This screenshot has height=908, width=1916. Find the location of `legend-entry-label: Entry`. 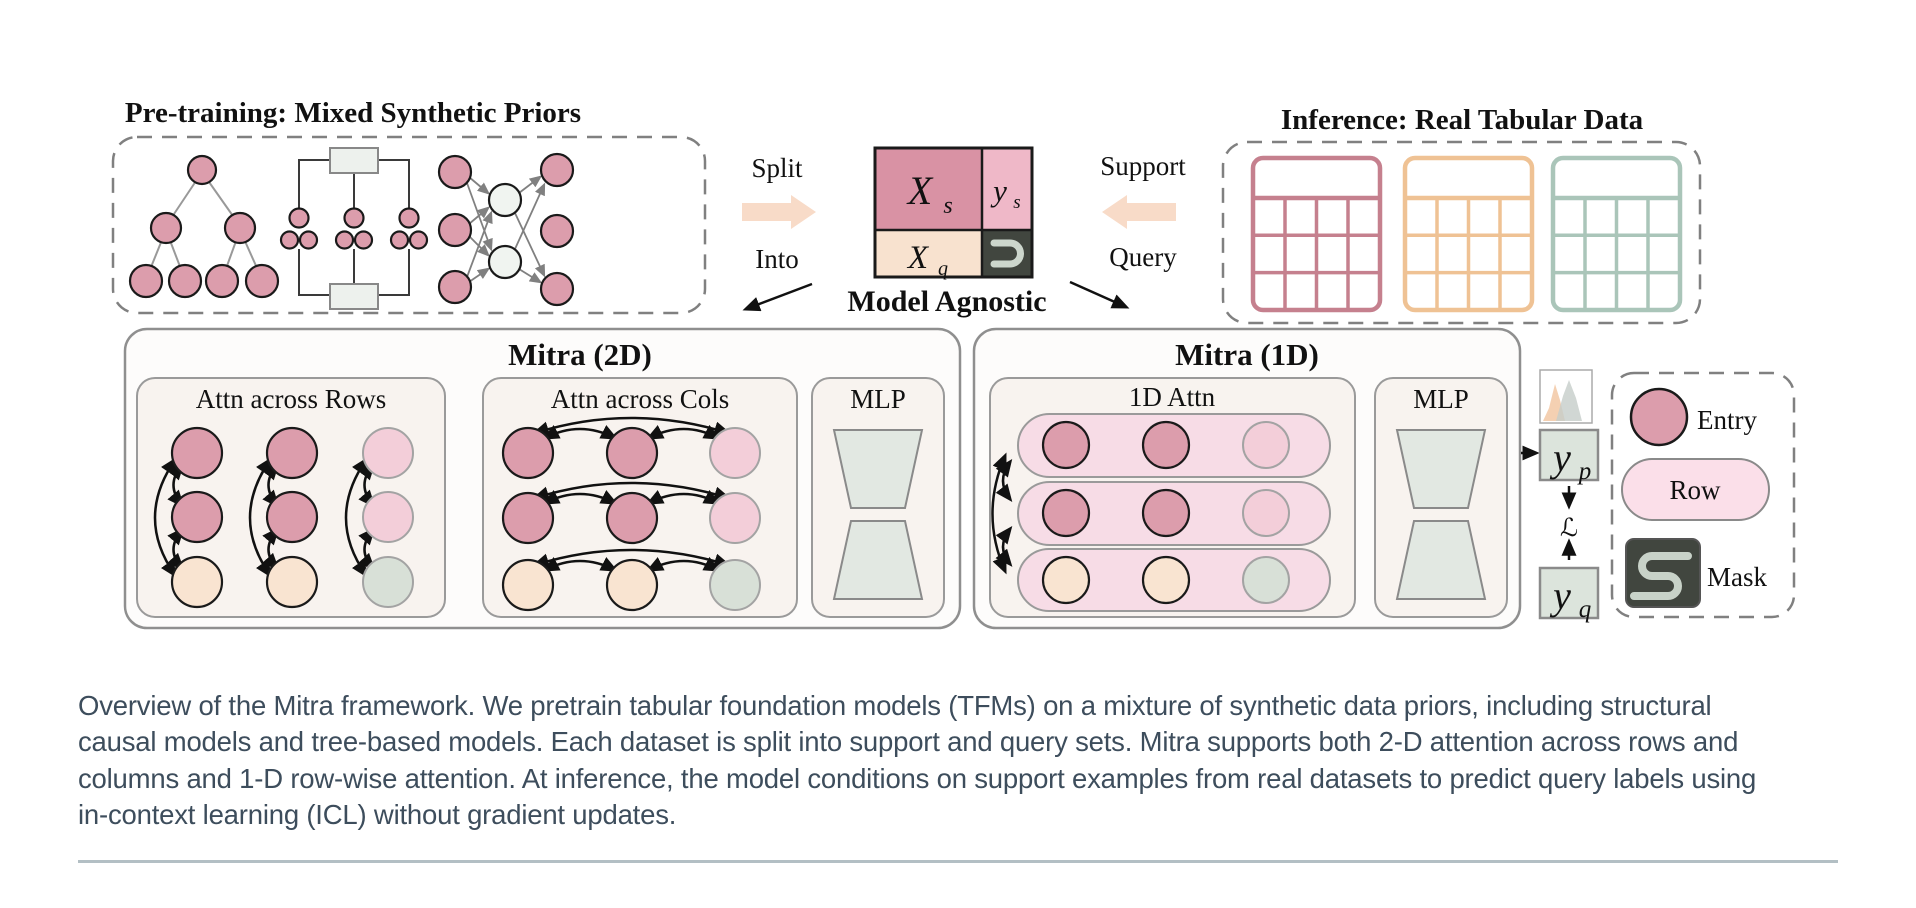

legend-entry-label: Entry is located at coordinates (1727, 420).